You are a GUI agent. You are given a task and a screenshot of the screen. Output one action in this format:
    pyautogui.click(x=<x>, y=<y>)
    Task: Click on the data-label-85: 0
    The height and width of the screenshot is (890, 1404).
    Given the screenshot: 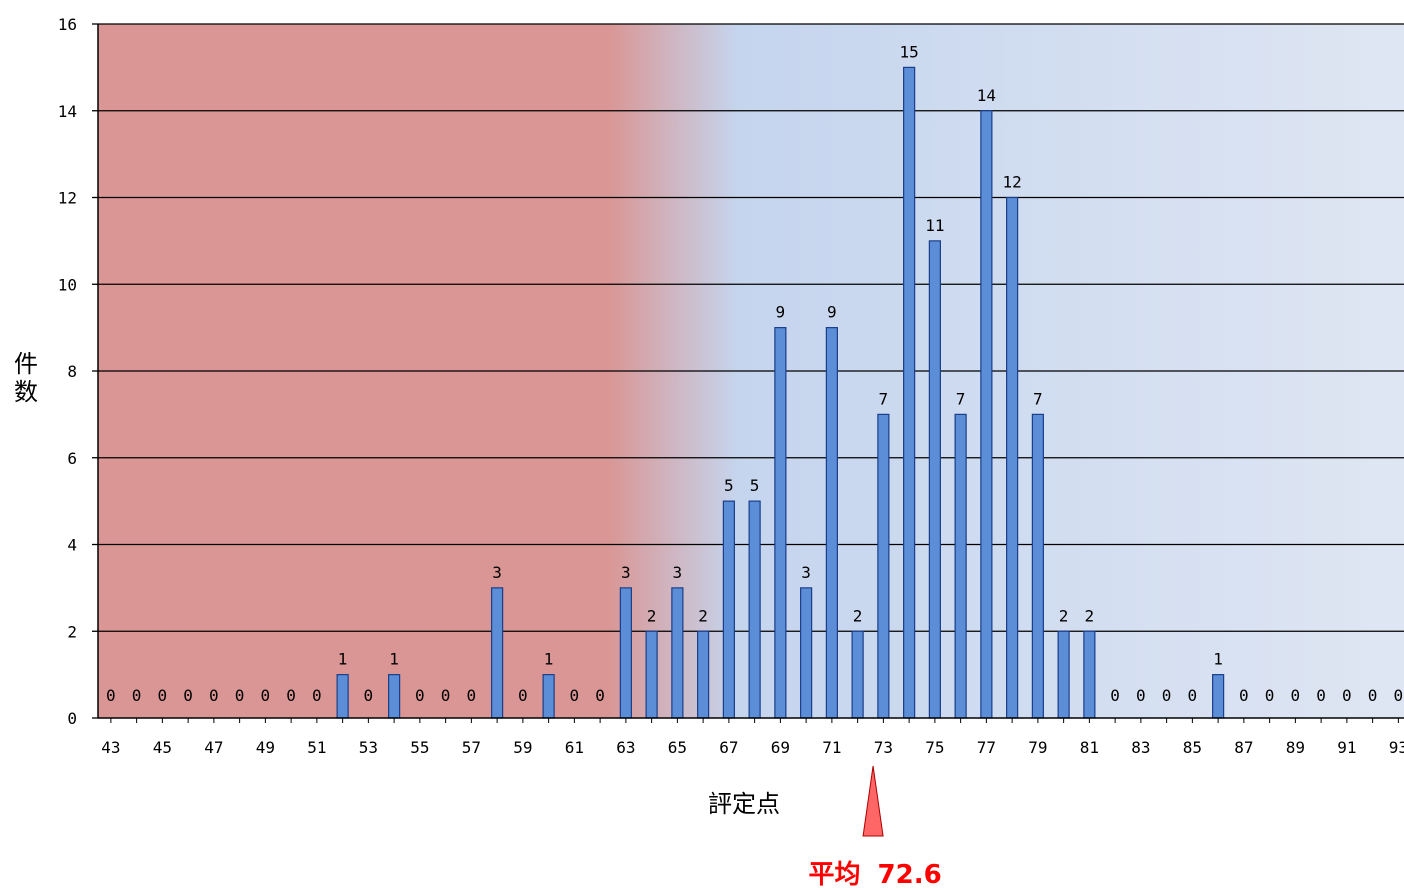 What is the action you would take?
    pyautogui.click(x=1193, y=695)
    